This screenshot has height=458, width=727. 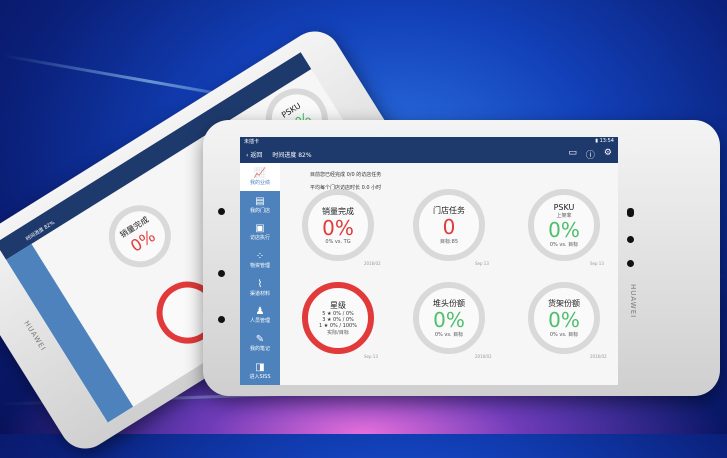 What do you see at coordinates (338, 211) in the screenshot?
I see `card-title: 销量完成` at bounding box center [338, 211].